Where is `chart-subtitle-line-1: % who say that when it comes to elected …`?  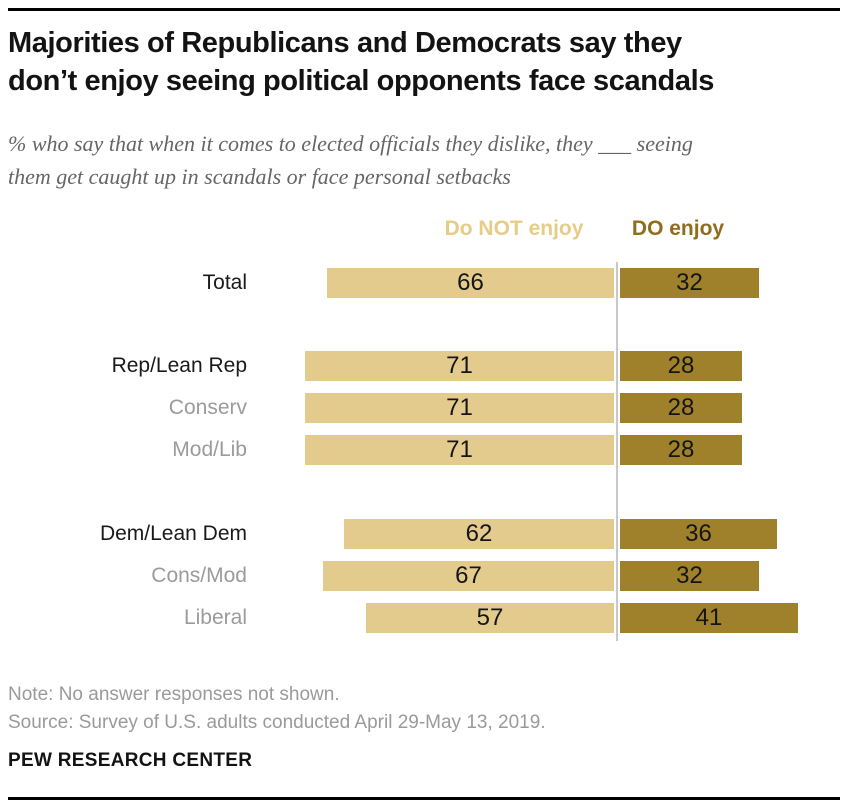 chart-subtitle-line-1: % who say that when it comes to elected … is located at coordinates (350, 143).